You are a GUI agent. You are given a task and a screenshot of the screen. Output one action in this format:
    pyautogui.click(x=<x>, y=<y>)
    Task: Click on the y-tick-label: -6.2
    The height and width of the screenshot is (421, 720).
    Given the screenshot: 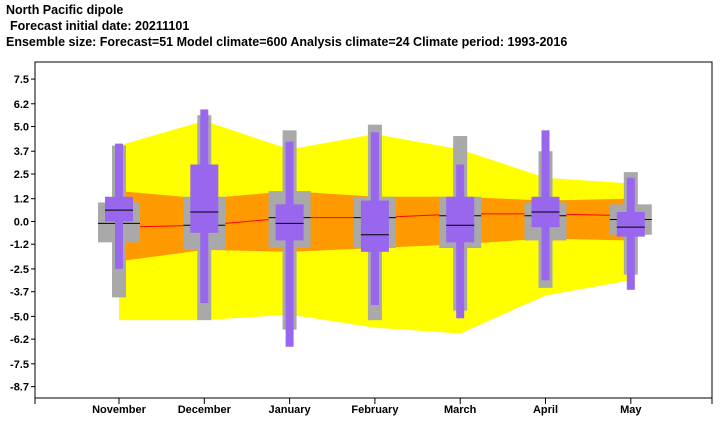 What is the action you would take?
    pyautogui.click(x=19, y=340)
    